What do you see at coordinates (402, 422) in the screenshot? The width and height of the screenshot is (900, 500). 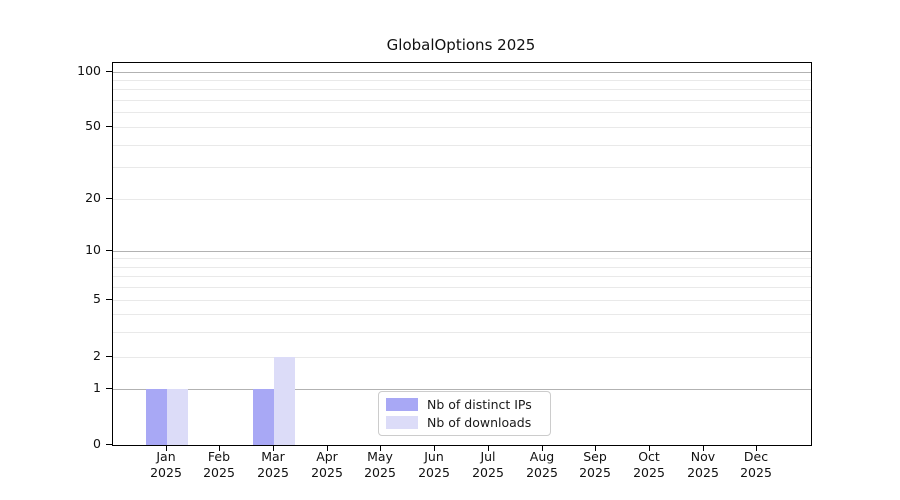 I see `legend-swatch-downloads` at bounding box center [402, 422].